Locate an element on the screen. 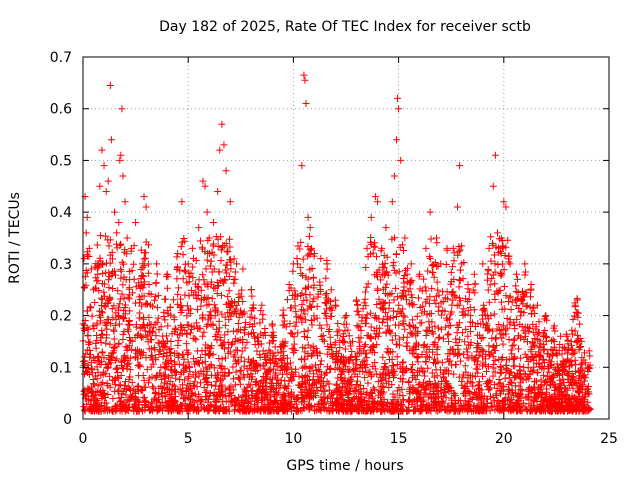  x-tick-label: 0 is located at coordinates (83, 439).